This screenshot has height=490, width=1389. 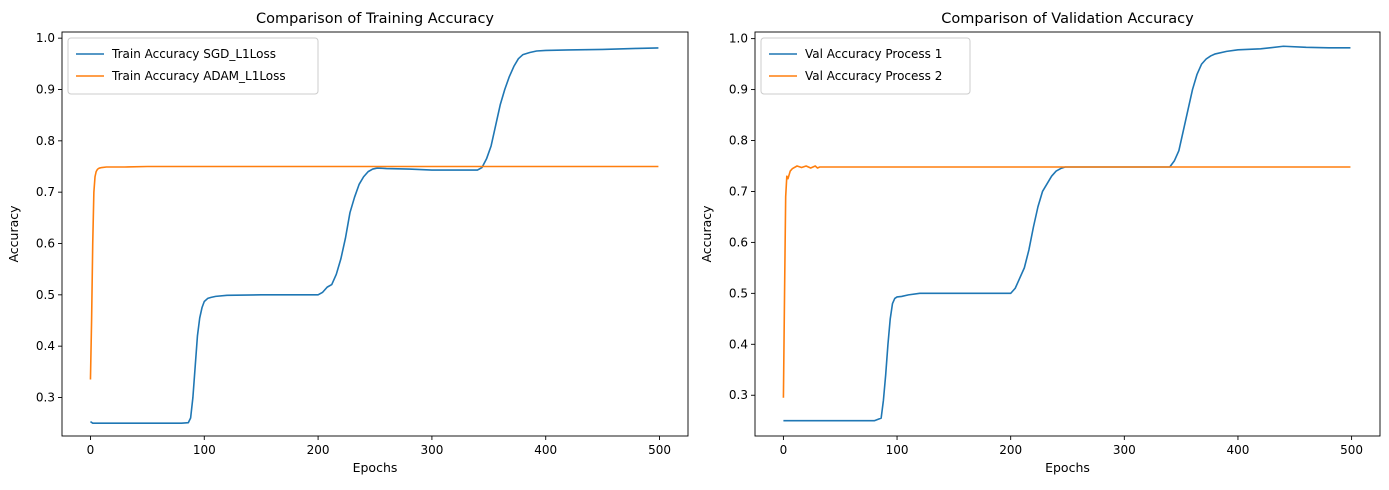 What do you see at coordinates (1067, 19) in the screenshot?
I see `chart-title: Comparison of Validation Accuracy` at bounding box center [1067, 19].